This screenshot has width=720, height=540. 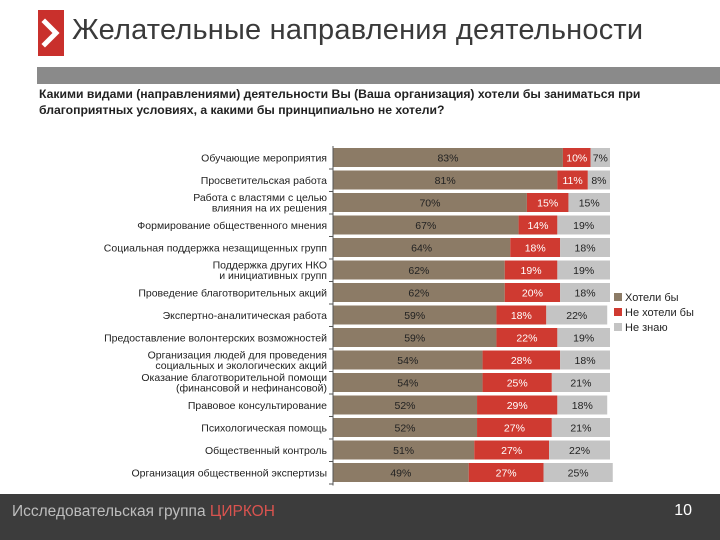 What do you see at coordinates (245, 316) in the screenshot?
I see `category-label: Экспертно-аналитическая работа` at bounding box center [245, 316].